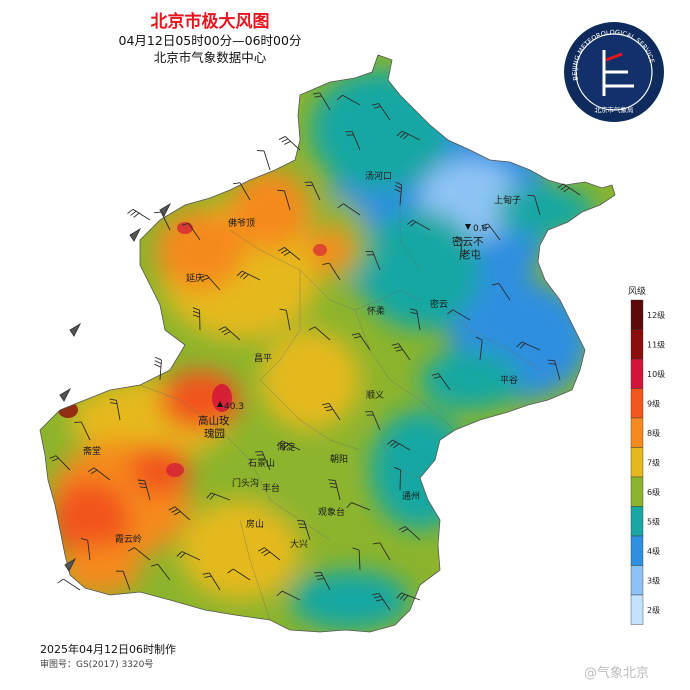 The width and height of the screenshot is (690, 690). What do you see at coordinates (647, 462) in the screenshot?
I see `legend: 12级 11级 10级 9级 8级 7级 6级 5级 4级 3级 2级` at bounding box center [647, 462].